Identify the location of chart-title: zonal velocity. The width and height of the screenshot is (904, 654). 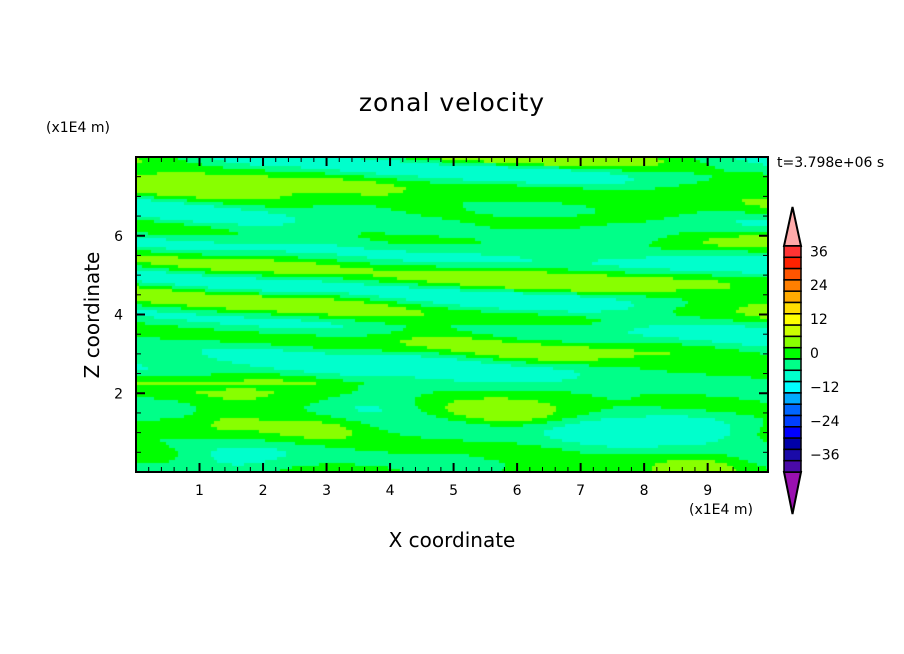
(452, 102).